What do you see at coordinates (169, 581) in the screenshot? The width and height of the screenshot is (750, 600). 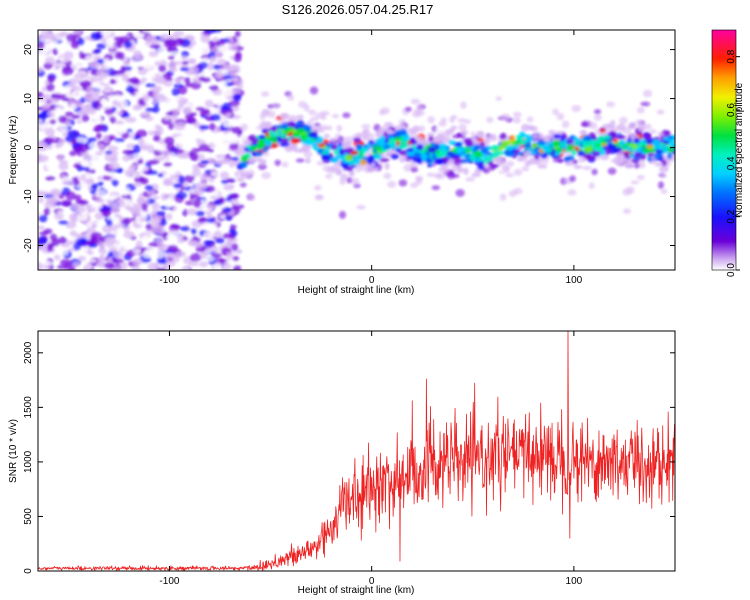 I see `x-tick-label: -100` at bounding box center [169, 581].